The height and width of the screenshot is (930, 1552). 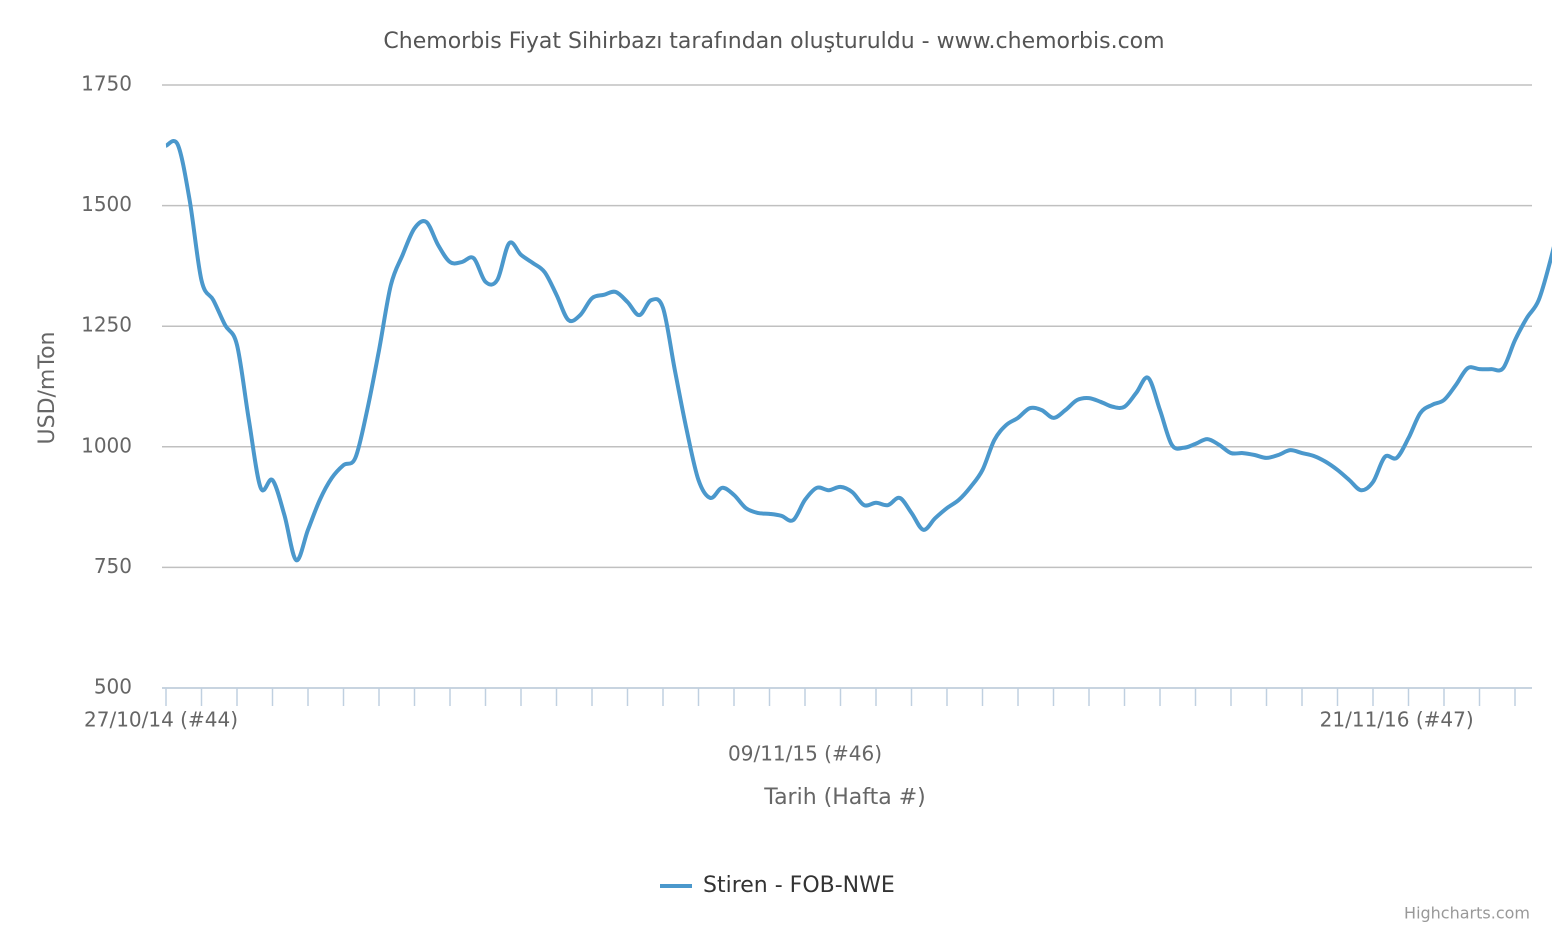 I want to click on credits: Highcharts.com, so click(x=1467, y=913).